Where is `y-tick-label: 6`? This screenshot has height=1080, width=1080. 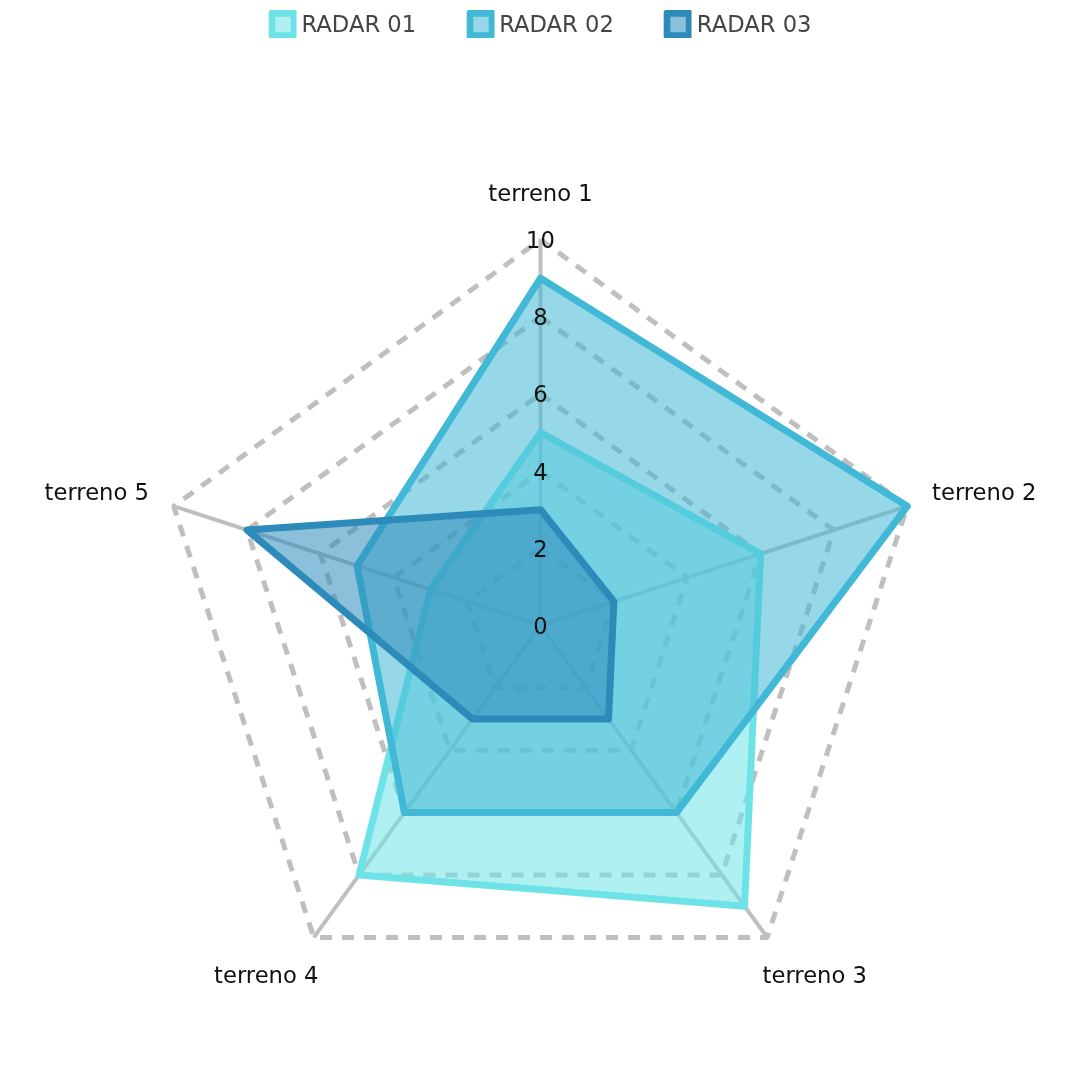
y-tick-label: 6 is located at coordinates (540, 394).